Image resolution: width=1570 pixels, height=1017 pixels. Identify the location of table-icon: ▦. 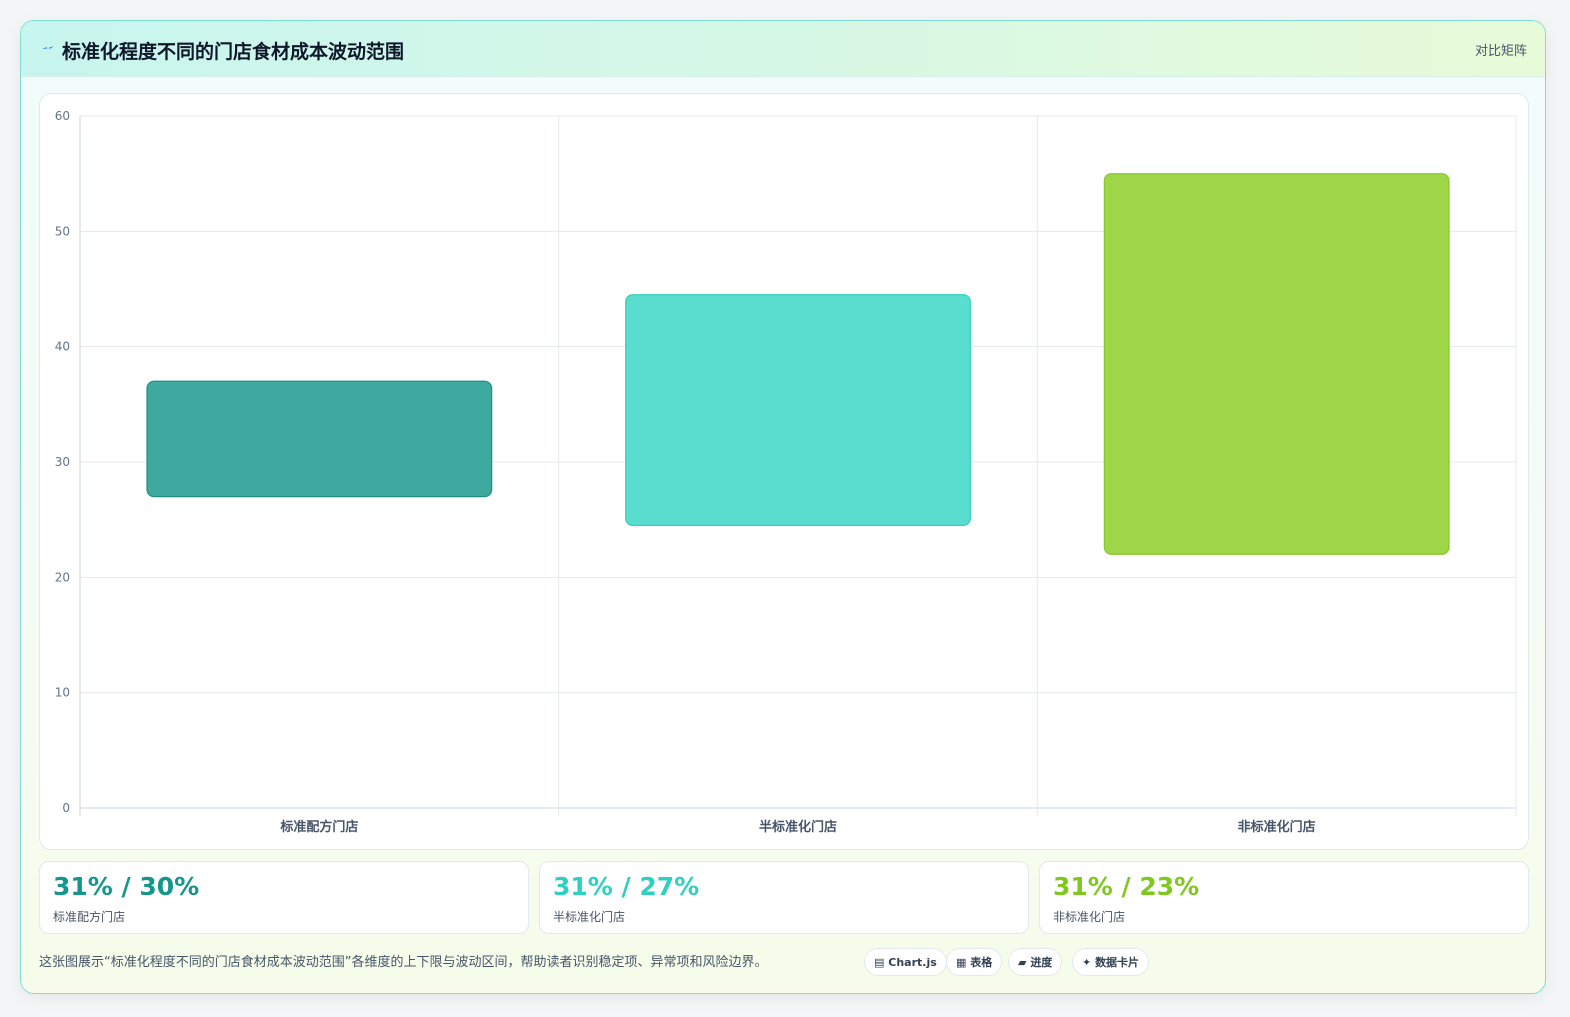
(961, 962).